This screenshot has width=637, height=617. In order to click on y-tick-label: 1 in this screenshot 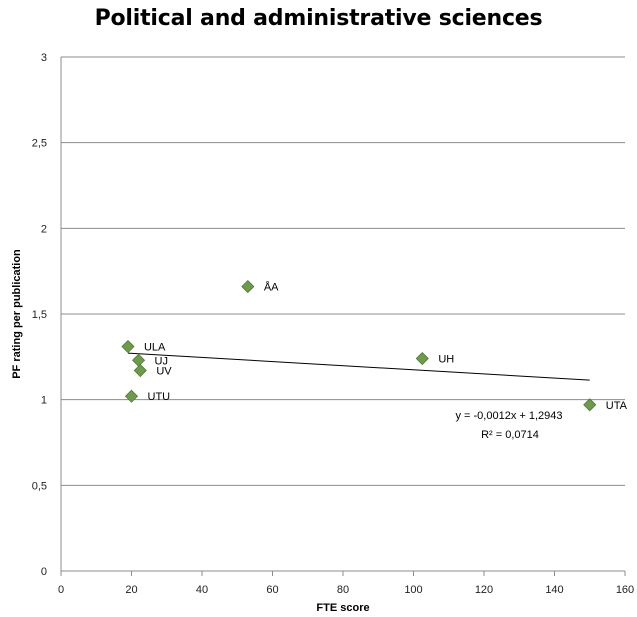, I will do `click(44, 401)`.